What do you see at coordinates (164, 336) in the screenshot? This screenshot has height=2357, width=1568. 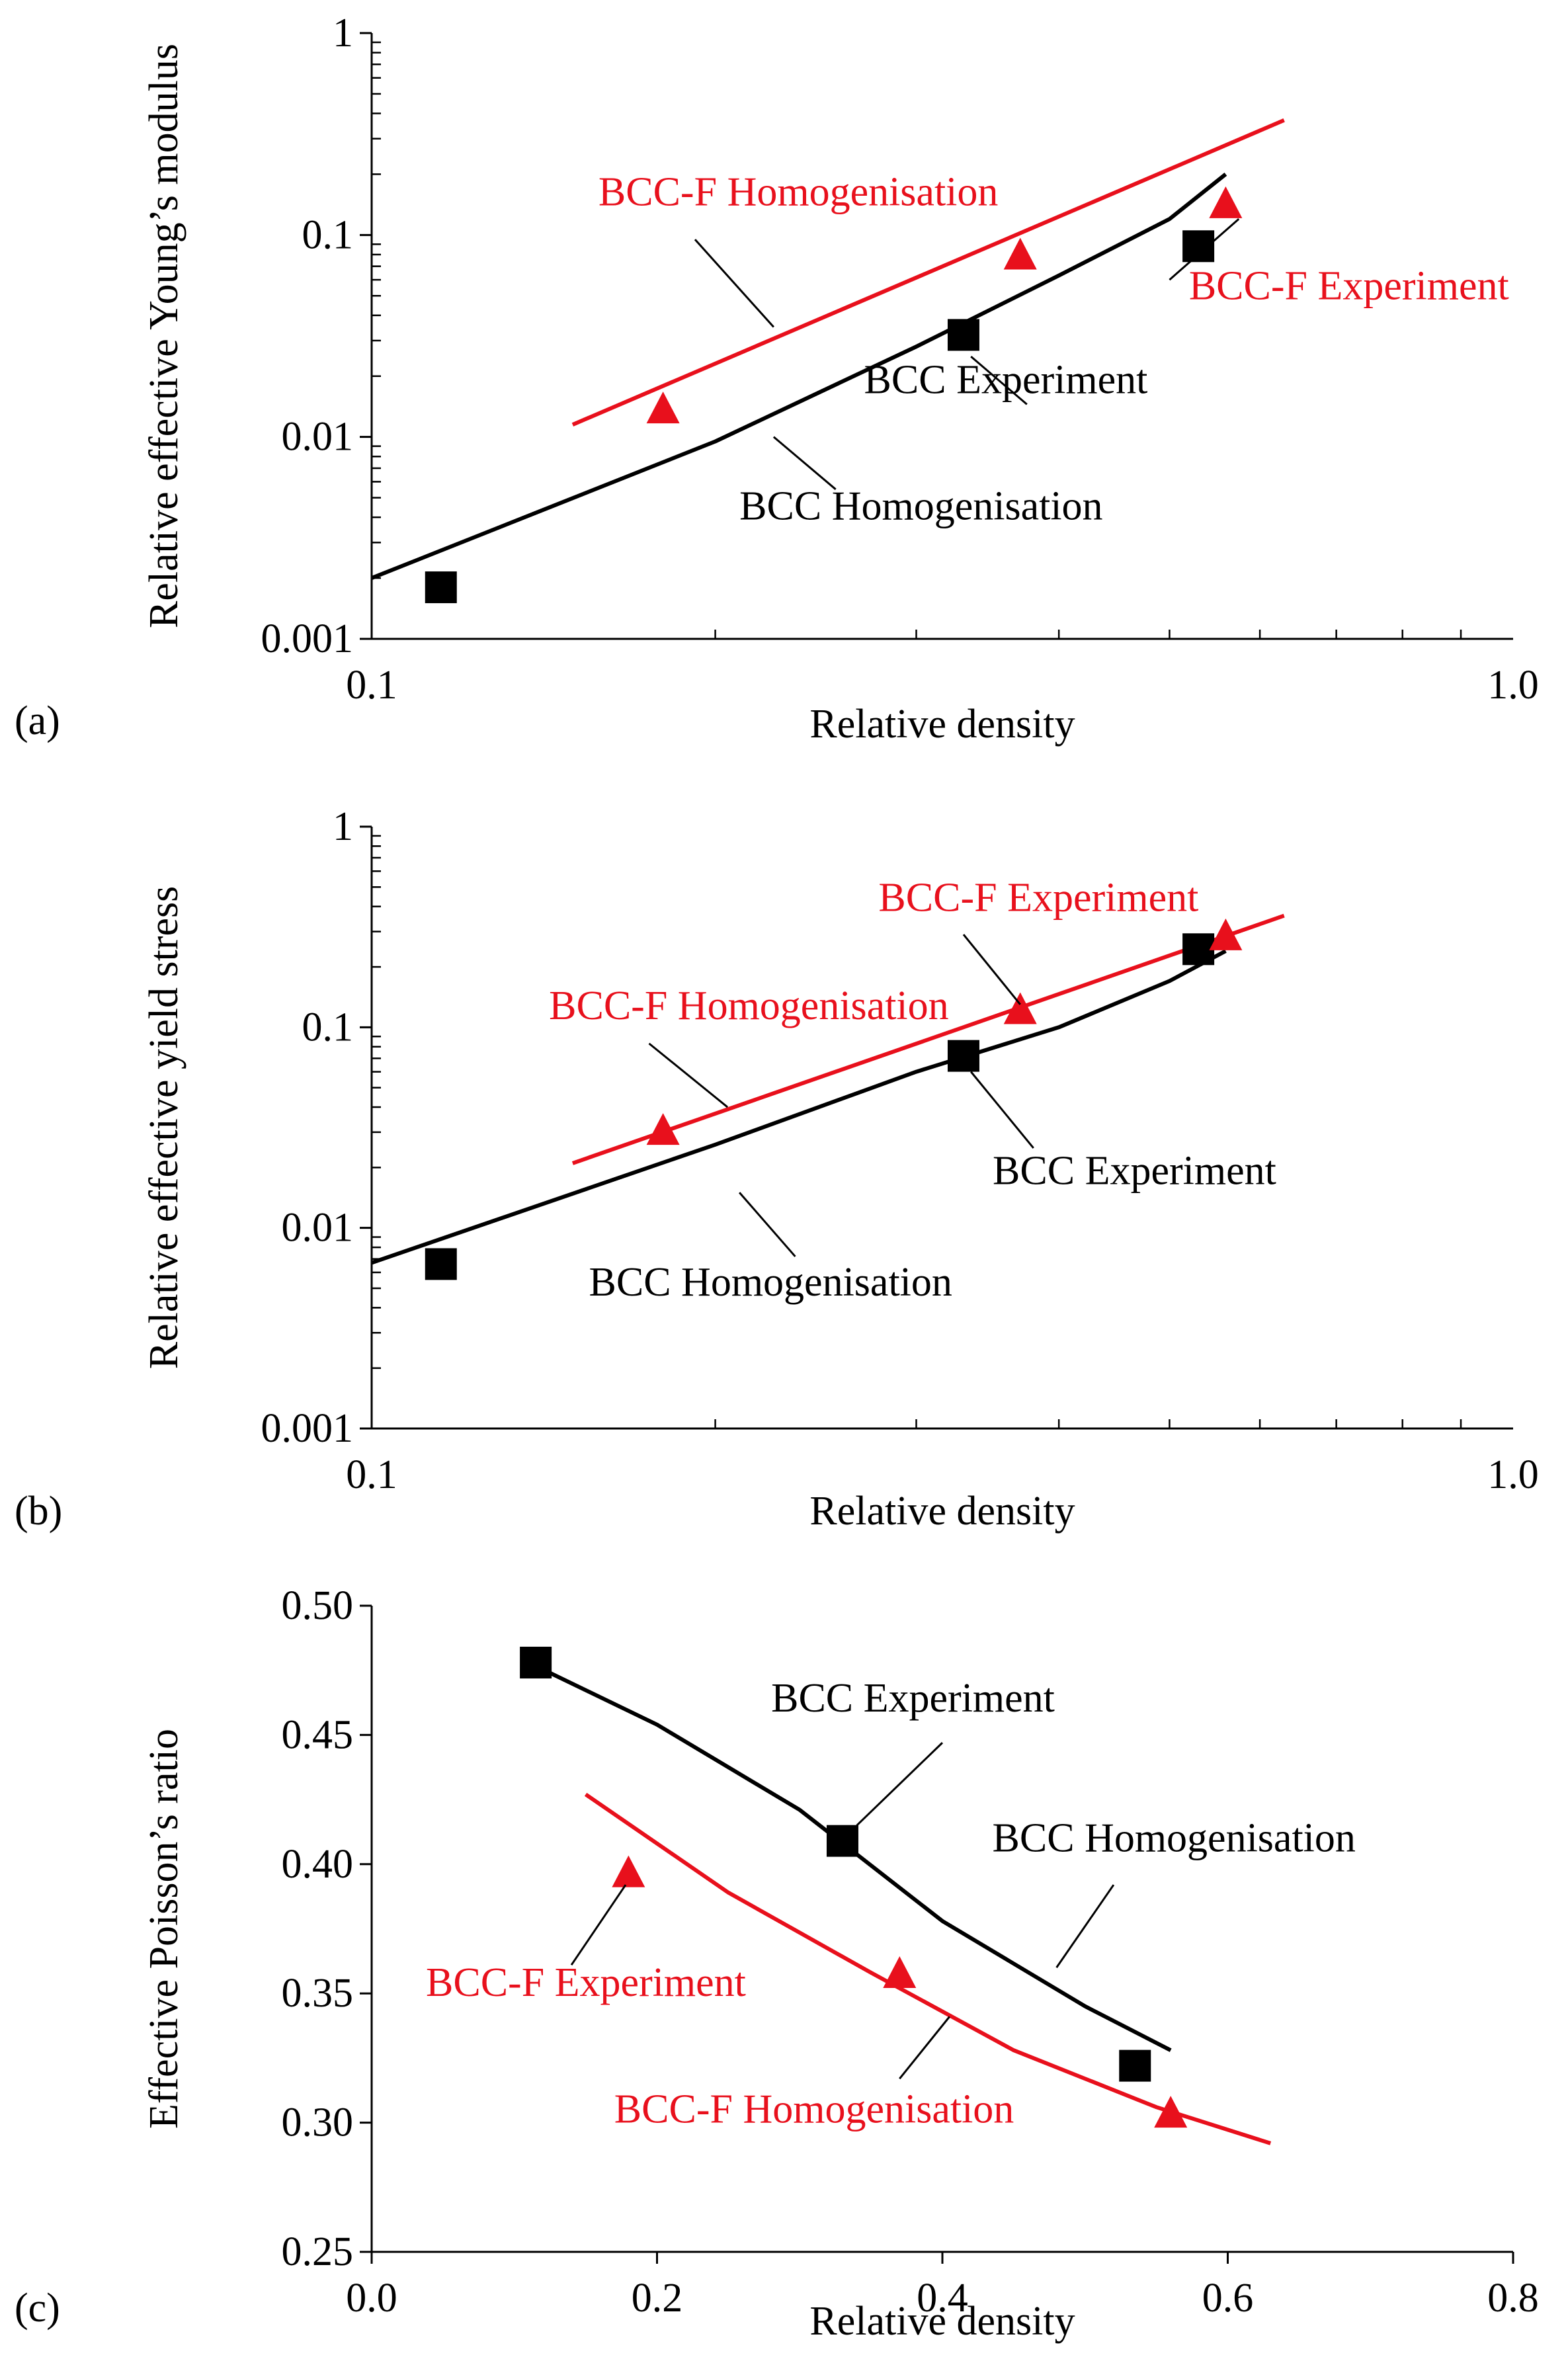 I see `y-axis-title: Relative effective Young’s modulus` at bounding box center [164, 336].